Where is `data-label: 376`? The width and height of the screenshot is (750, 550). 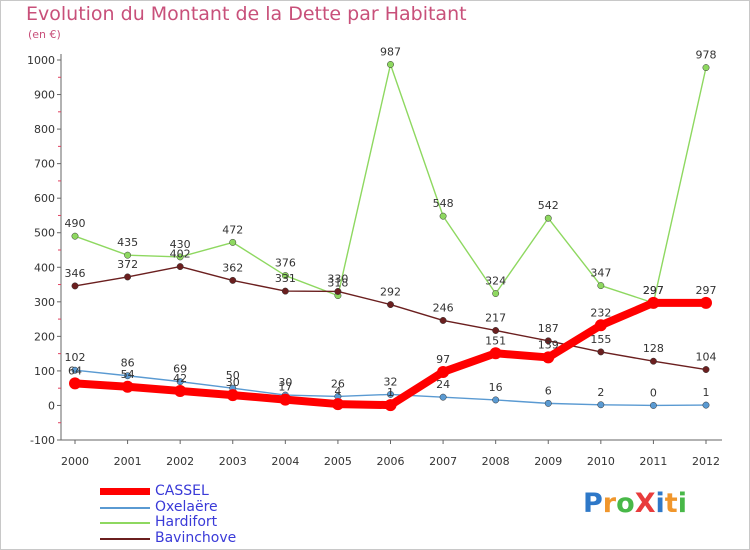 data-label: 376 is located at coordinates (285, 263).